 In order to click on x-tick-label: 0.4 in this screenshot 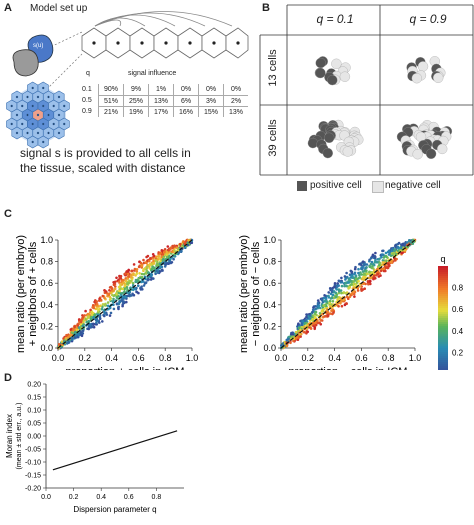, I will do `click(111, 358)`.